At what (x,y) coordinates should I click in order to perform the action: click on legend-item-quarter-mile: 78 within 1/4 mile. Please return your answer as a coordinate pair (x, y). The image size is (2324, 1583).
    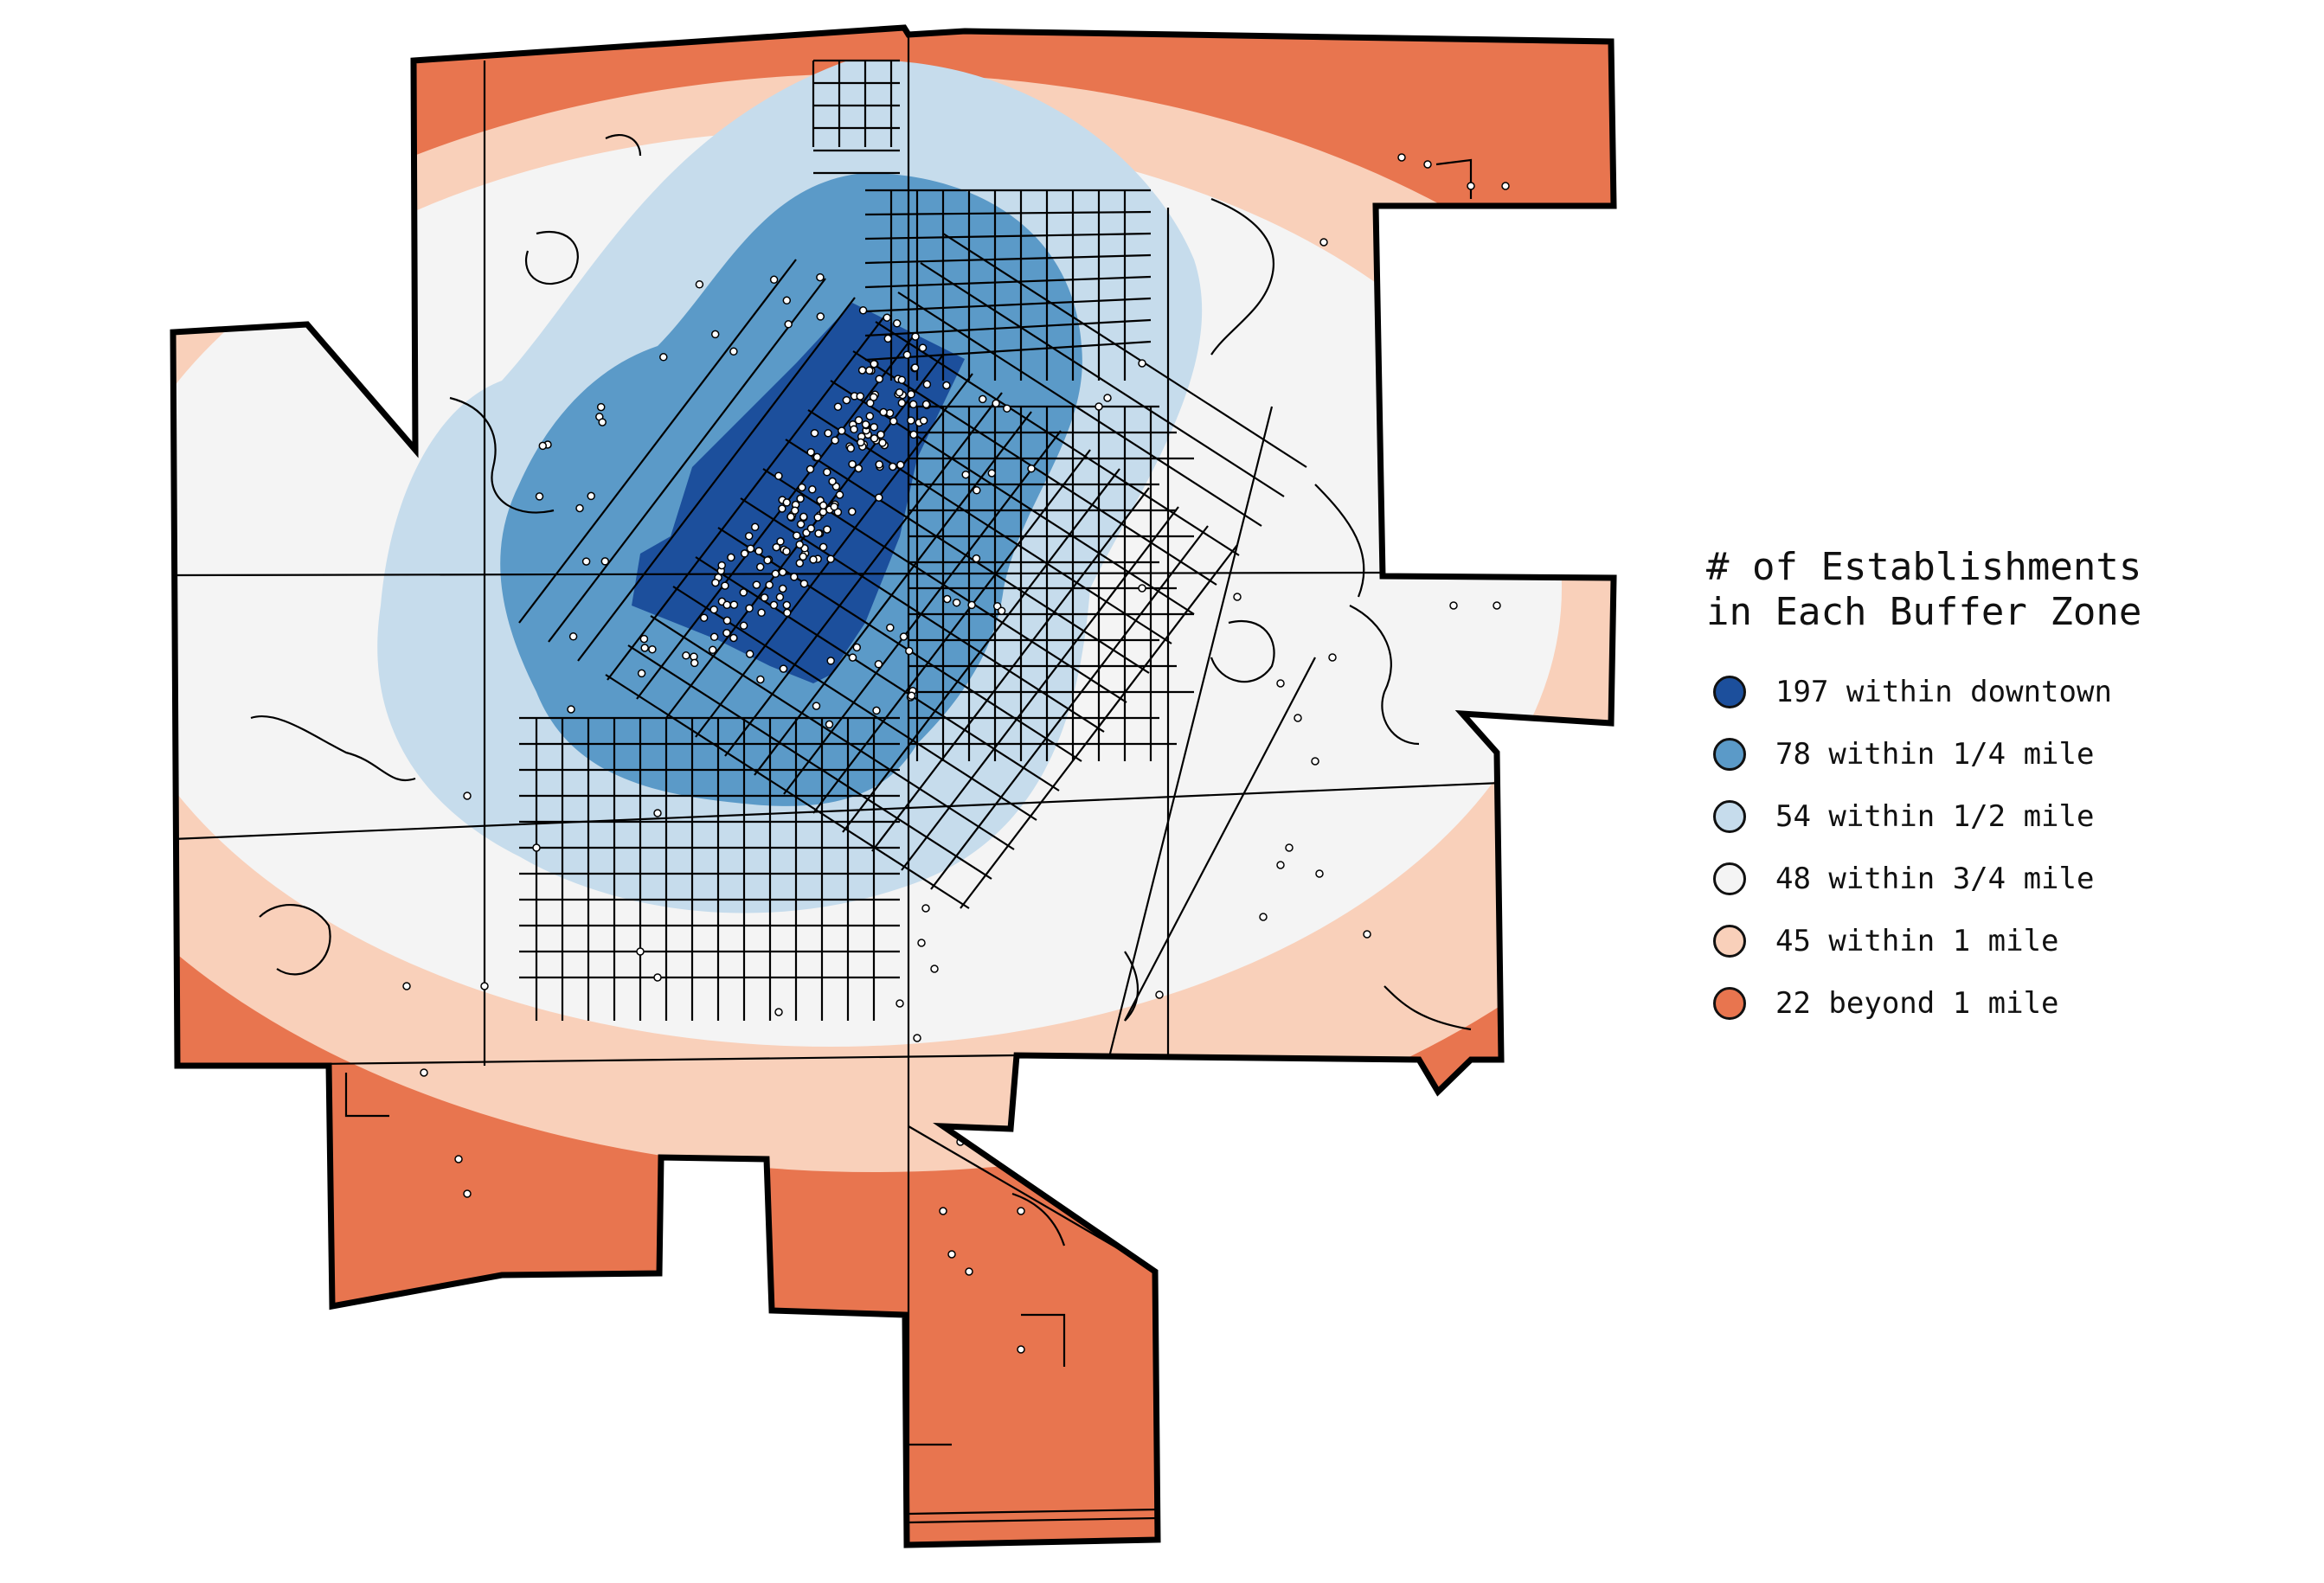
    Looking at the image, I should click on (1983, 754).